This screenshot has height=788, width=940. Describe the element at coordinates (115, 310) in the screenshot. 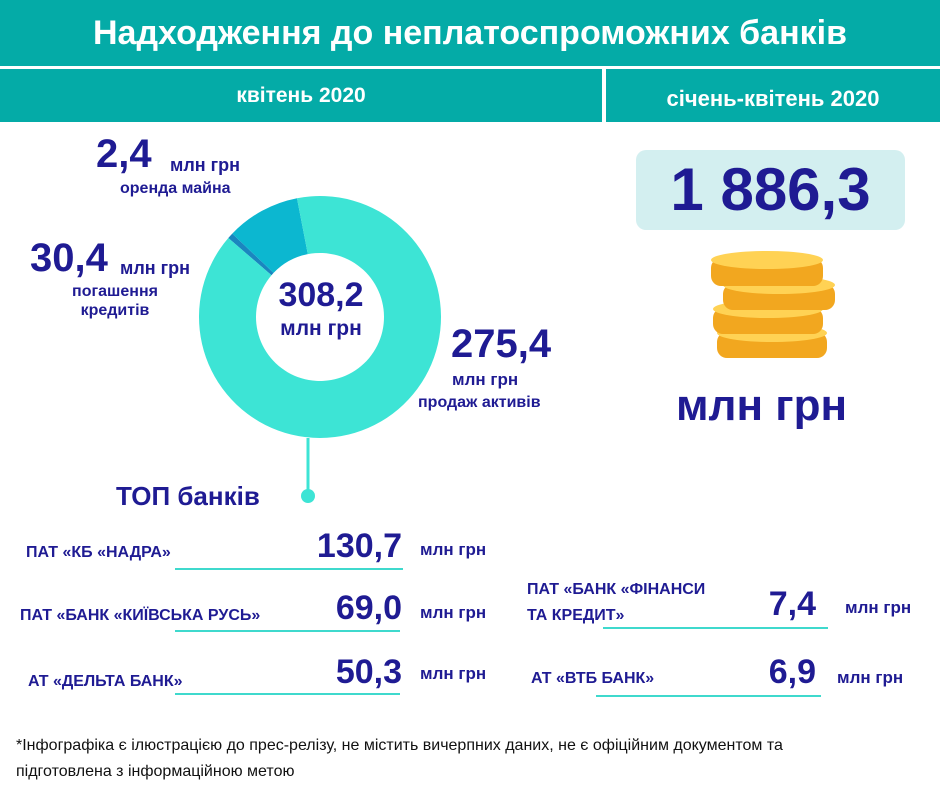

I see `loans-label-line2: кредитів` at that location.